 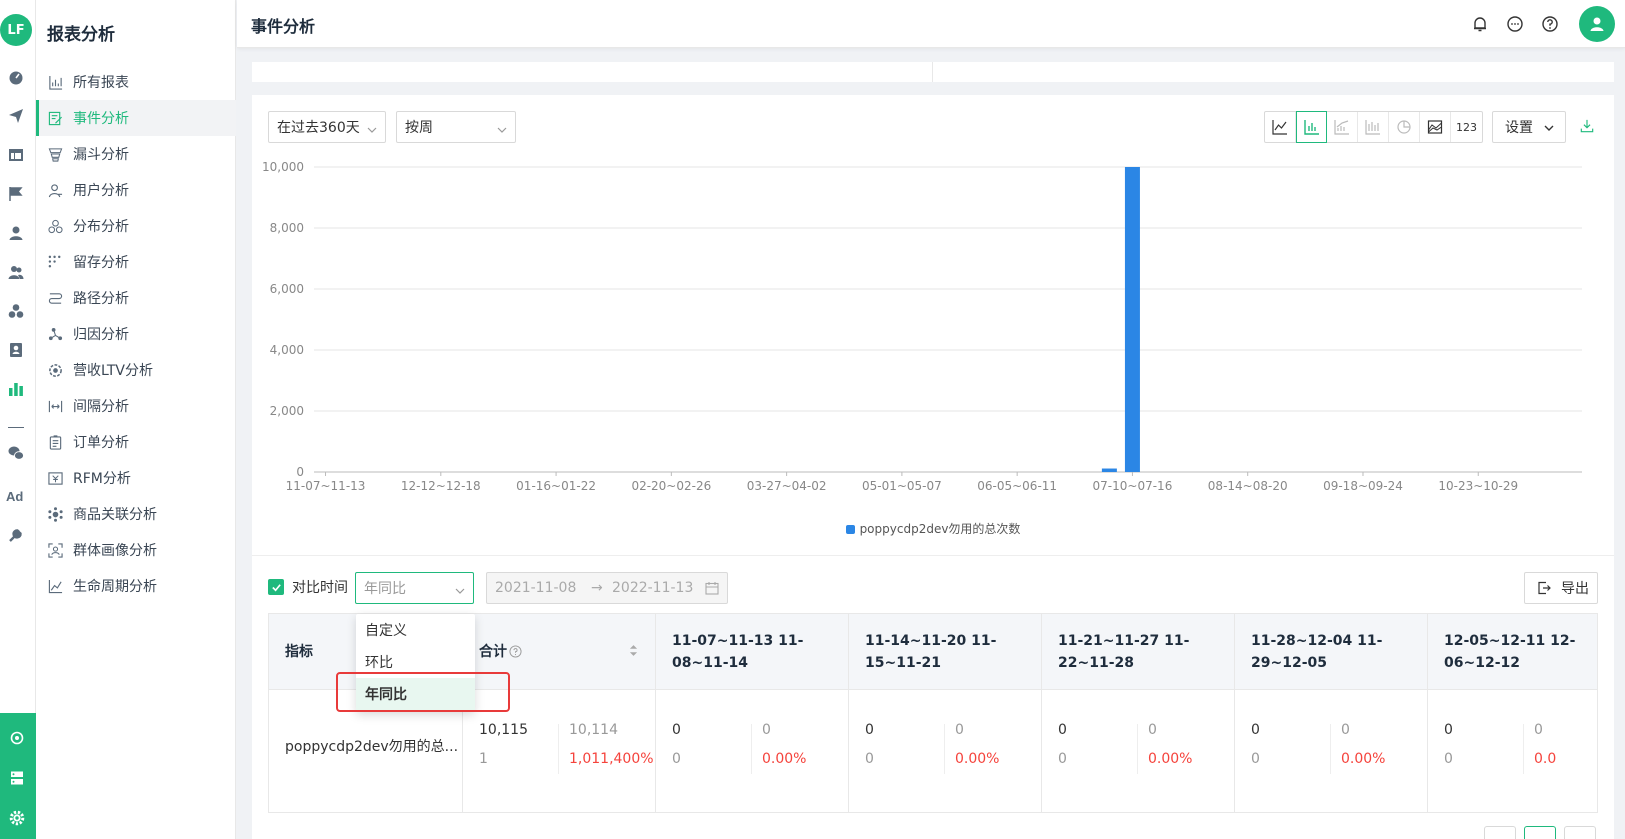 I want to click on area-chart-button, so click(x=1435, y=127).